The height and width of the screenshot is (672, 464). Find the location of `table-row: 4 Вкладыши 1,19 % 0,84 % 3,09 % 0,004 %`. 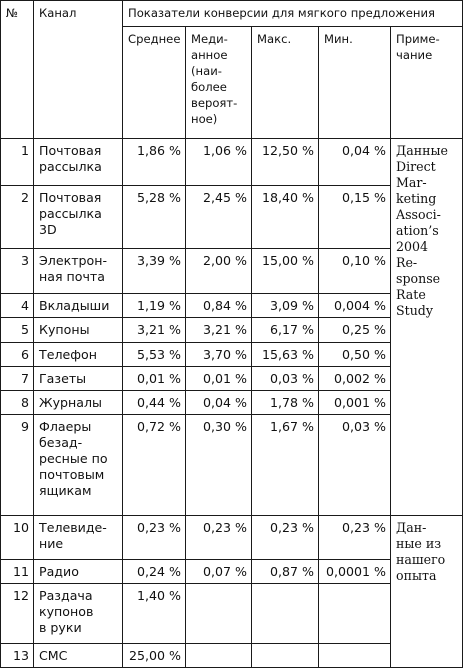

table-row: 4 Вкладыши 1,19 % 0,84 % 3,09 % 0,004 % is located at coordinates (231, 305).